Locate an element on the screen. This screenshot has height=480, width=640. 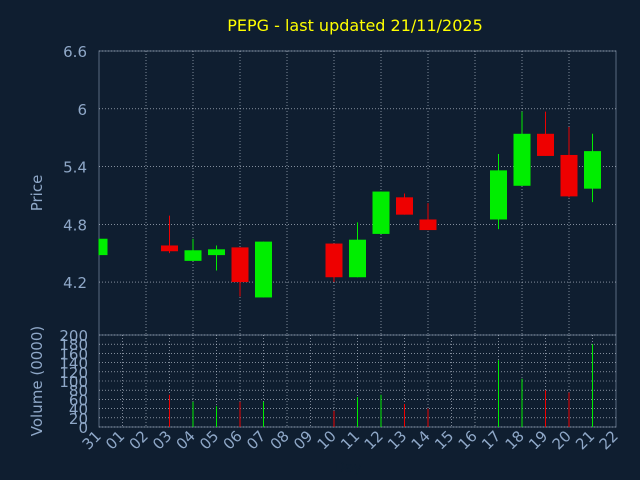
volume-tick-label: 200 is located at coordinates (73, 336).